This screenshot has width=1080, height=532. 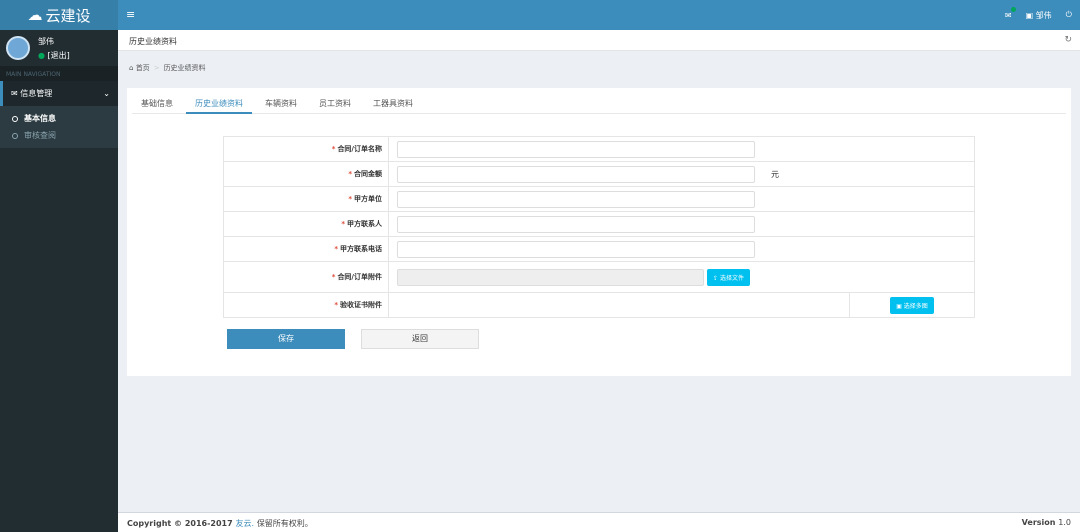 I want to click on breadcrumb-current: 历史业绩资料, so click(x=184, y=68).